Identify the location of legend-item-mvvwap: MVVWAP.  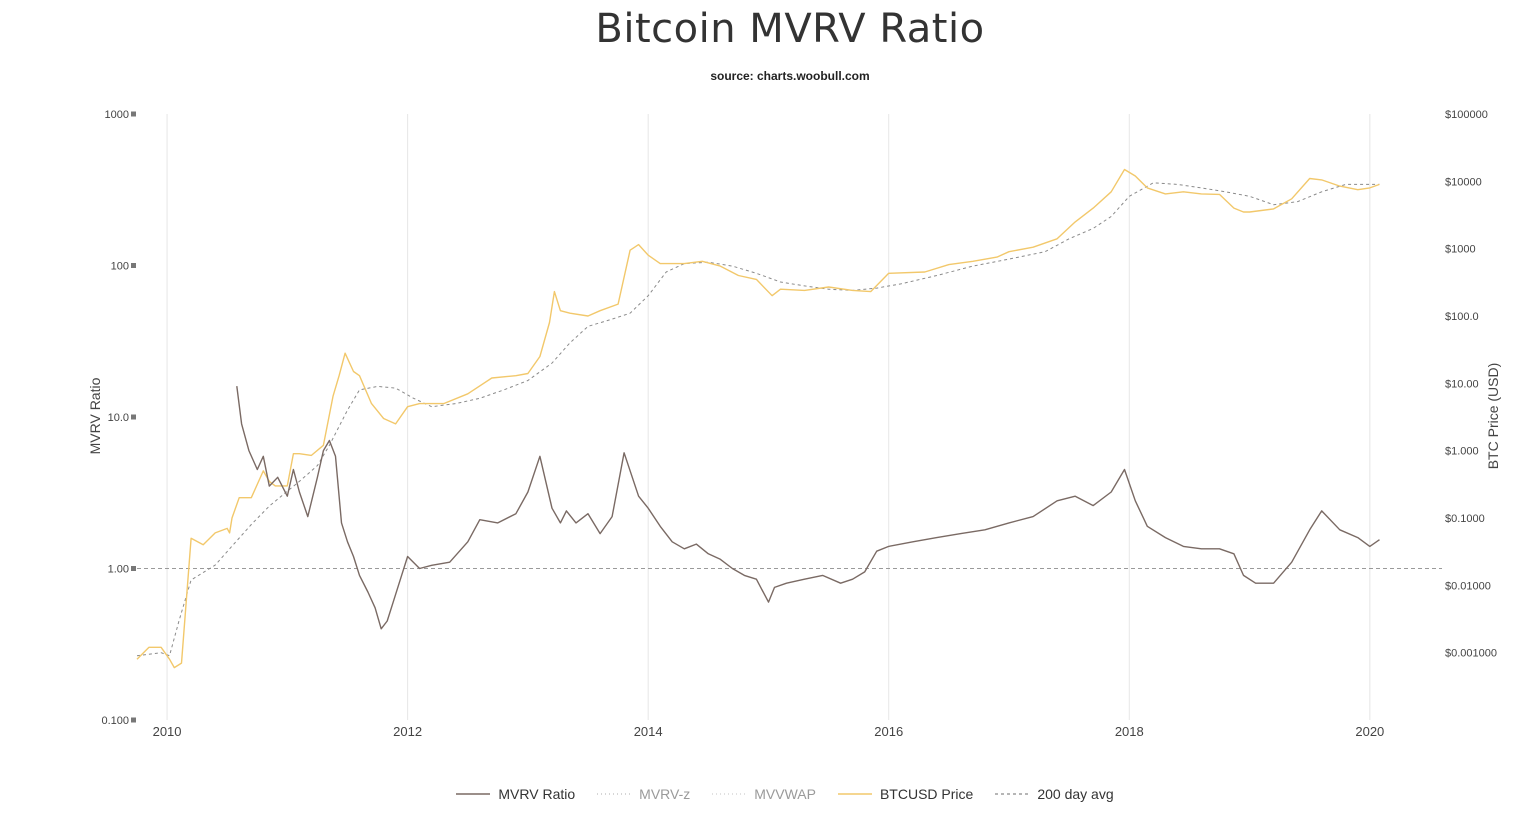
(764, 794).